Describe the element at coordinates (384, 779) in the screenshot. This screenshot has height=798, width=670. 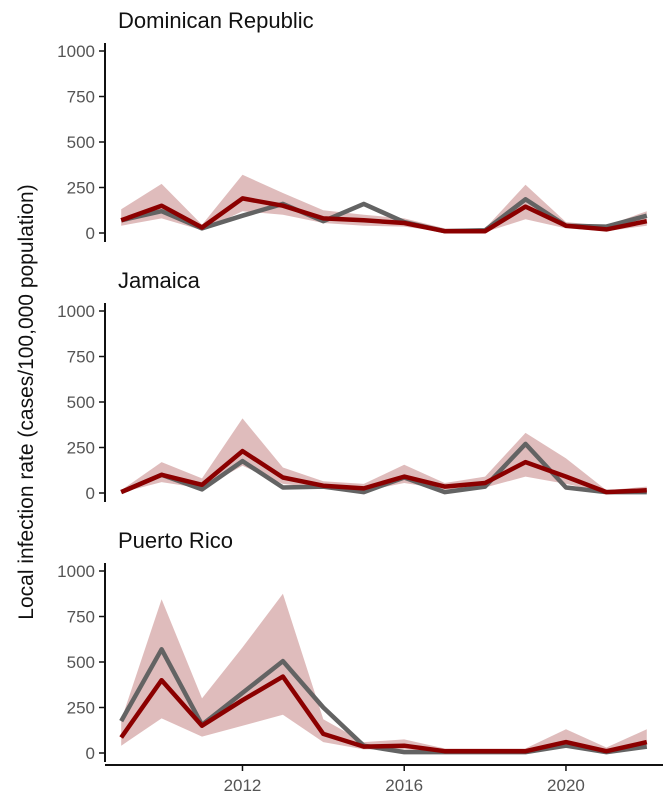
I see `x-axis: 2012 2016 2020` at that location.